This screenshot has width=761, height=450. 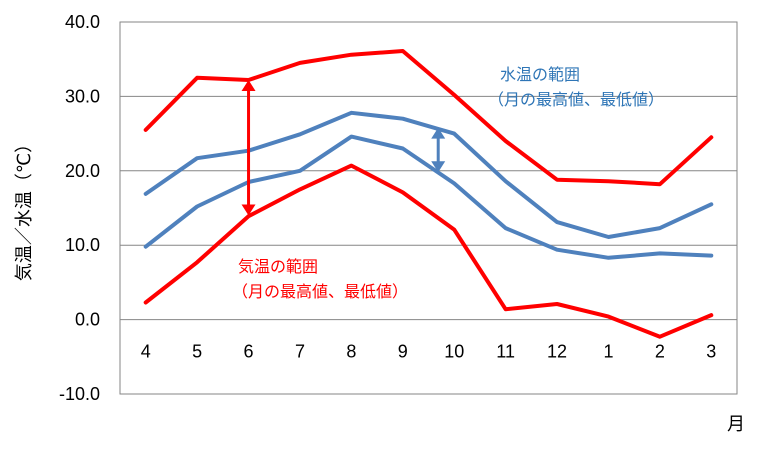 I want to click on annotation-2: 気温の範囲 （月の最高値、最低値）, so click(x=320, y=279).